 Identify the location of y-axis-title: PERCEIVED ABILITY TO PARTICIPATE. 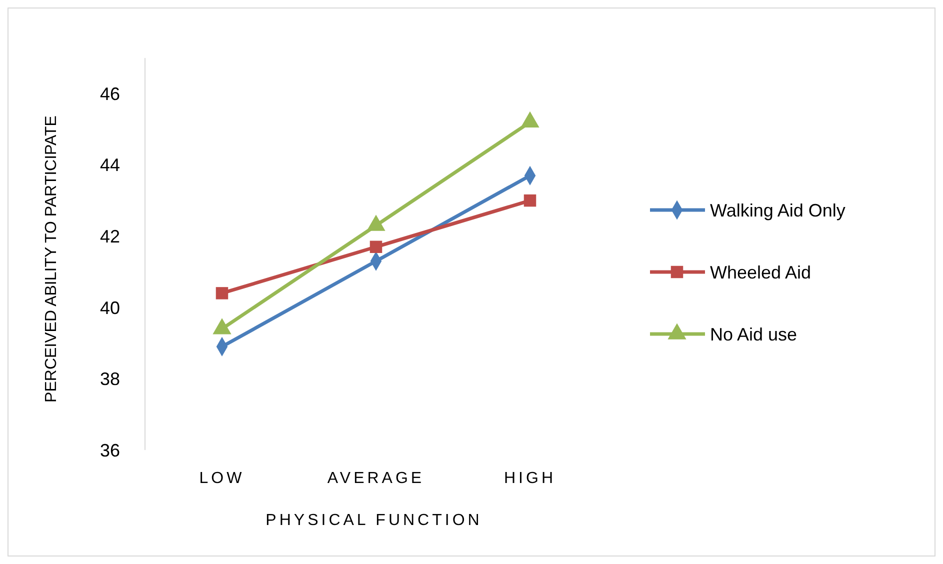
(51, 259).